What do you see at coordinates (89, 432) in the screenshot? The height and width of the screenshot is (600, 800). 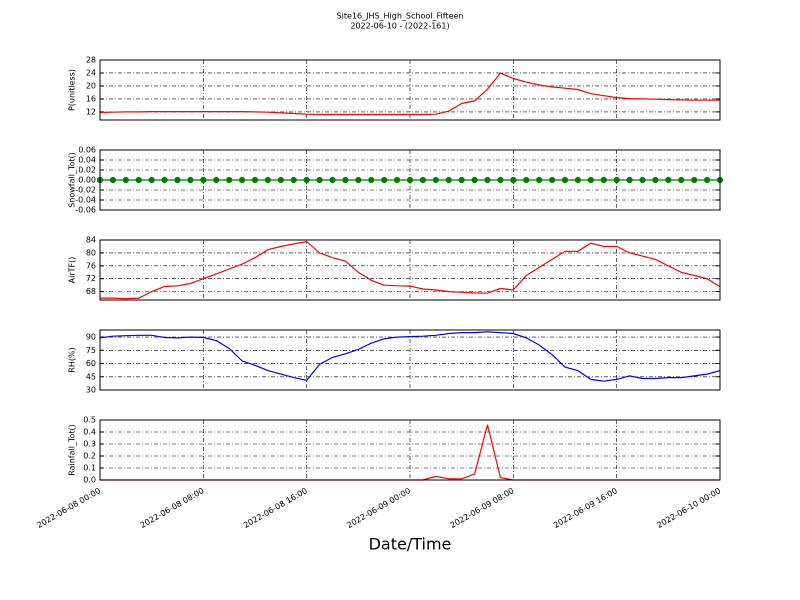 I see `y-tick-label: 0.4` at bounding box center [89, 432].